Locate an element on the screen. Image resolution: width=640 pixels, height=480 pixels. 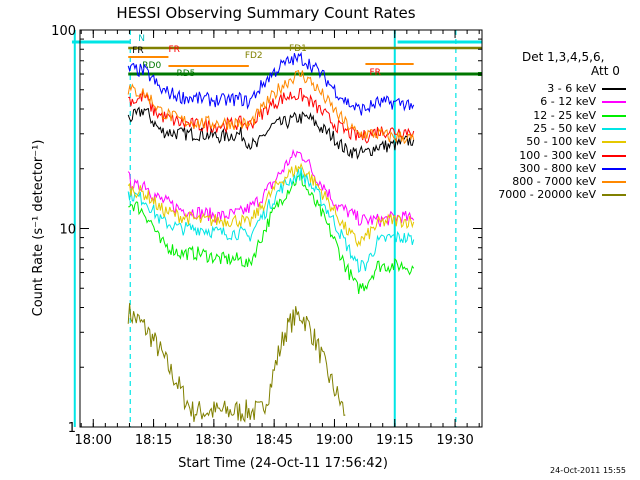
x-tick-label-2: 18:30 is located at coordinates (213, 440).